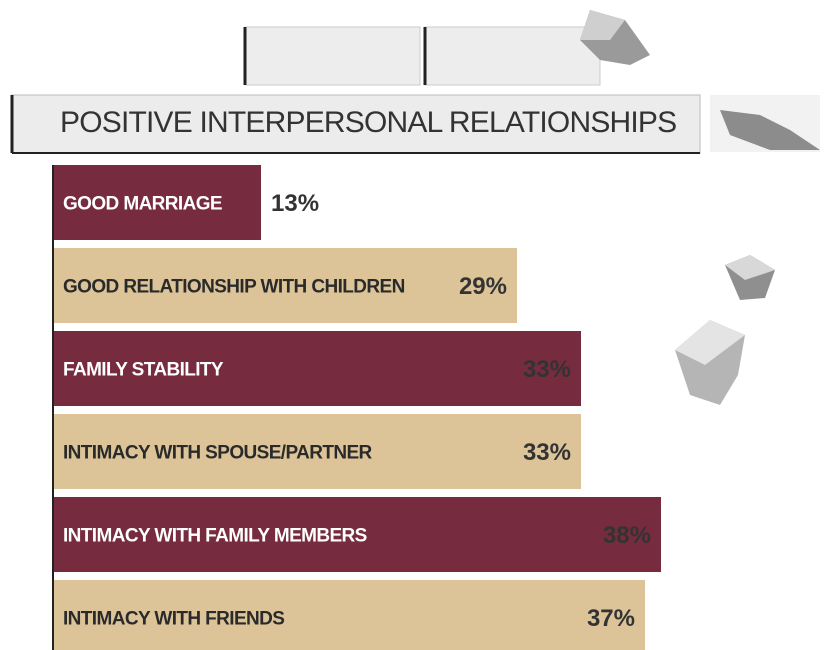 The width and height of the screenshot is (829, 650). What do you see at coordinates (173, 619) in the screenshot?
I see `bar-label: INTIMACY WITH FRIENDS` at bounding box center [173, 619].